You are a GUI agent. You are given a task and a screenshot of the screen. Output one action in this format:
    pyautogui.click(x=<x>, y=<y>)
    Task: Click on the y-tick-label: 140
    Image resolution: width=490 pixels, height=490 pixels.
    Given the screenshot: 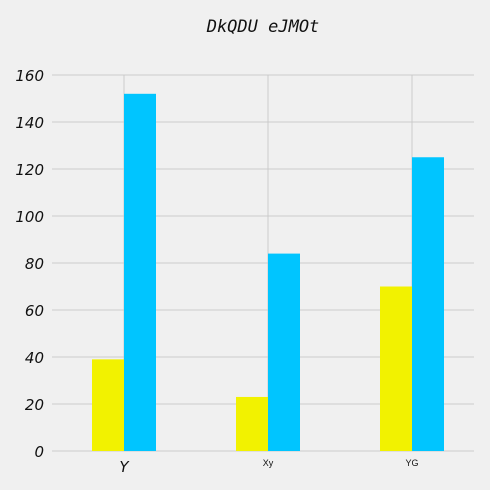 What is the action you would take?
    pyautogui.click(x=29, y=123)
    